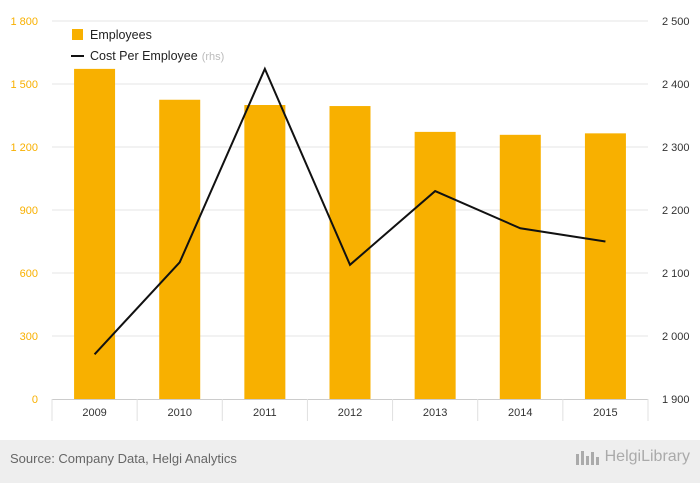 Image resolution: width=700 pixels, height=483 pixels. Describe the element at coordinates (605, 413) in the screenshot. I see `x-tick-label: 2015` at that location.